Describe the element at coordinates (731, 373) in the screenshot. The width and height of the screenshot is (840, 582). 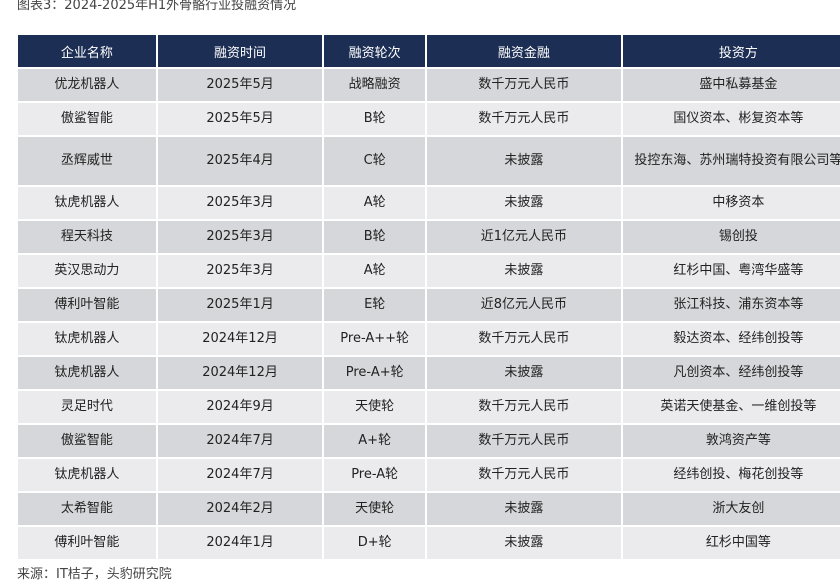
I see `table-cell: 凡创资本、经纬创投等` at that location.